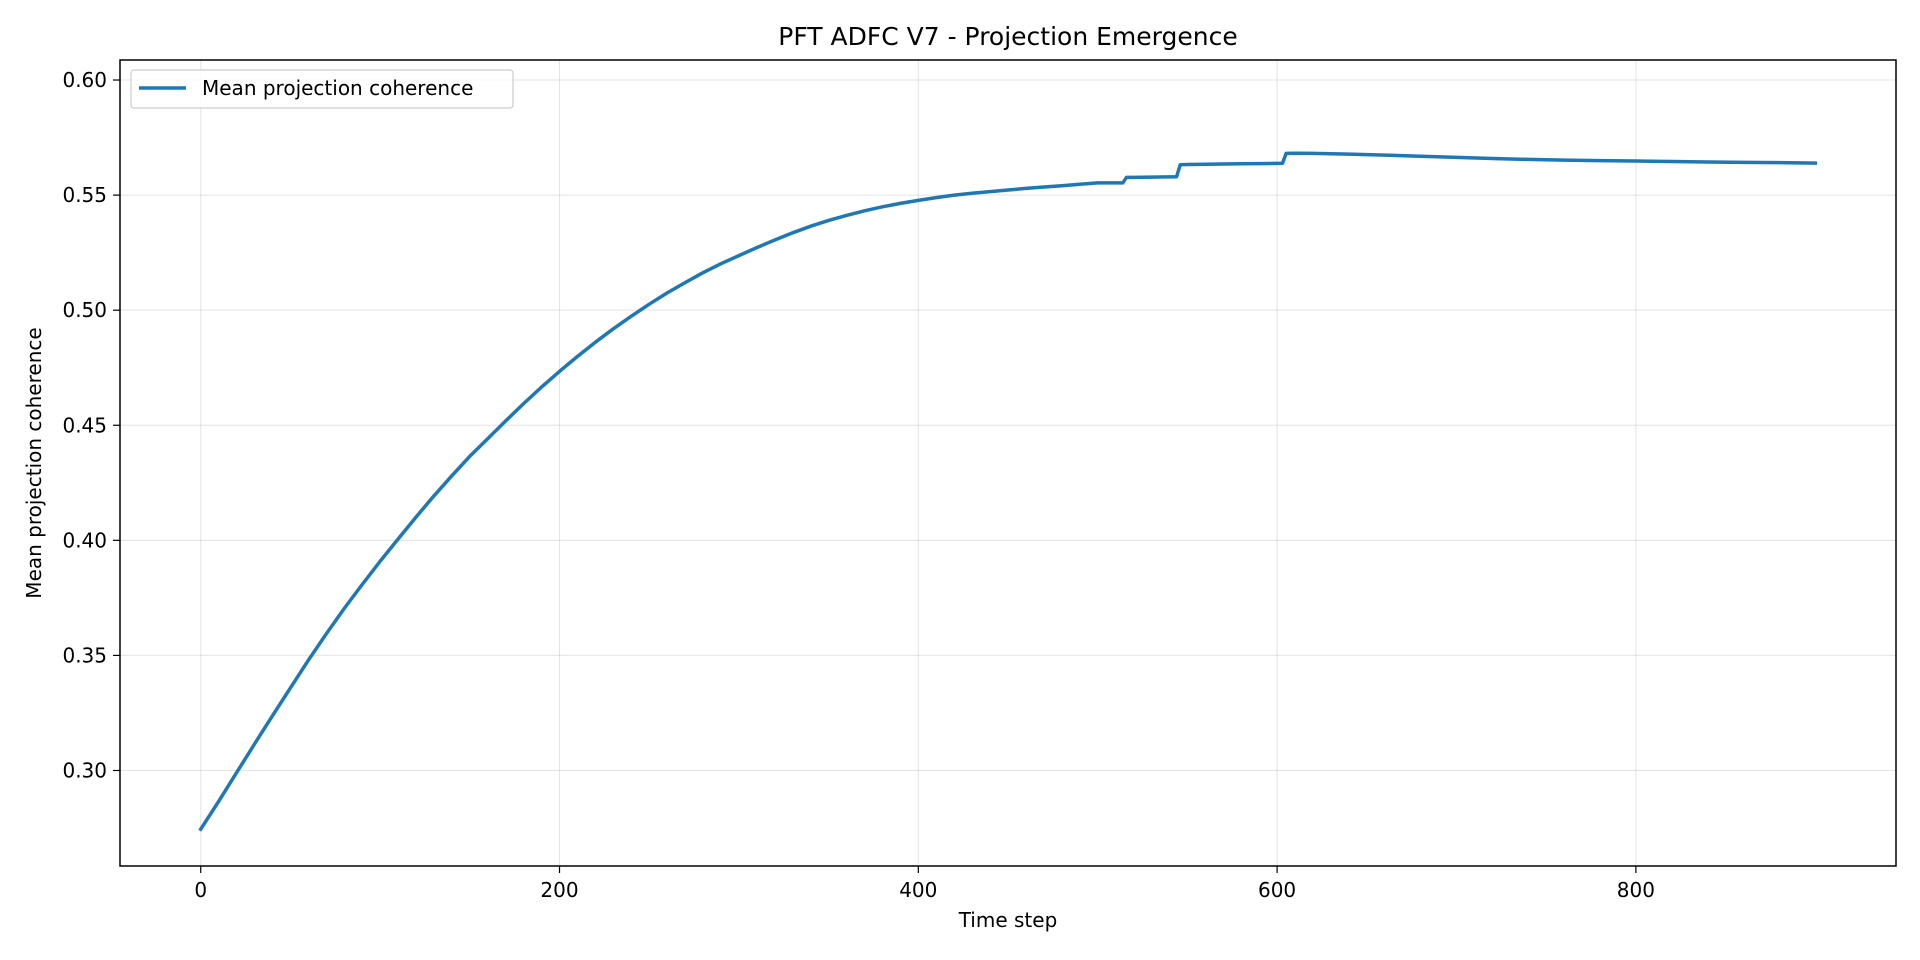 Image resolution: width=1920 pixels, height=960 pixels. What do you see at coordinates (84, 770) in the screenshot?
I see `y-tick-label: 0.30` at bounding box center [84, 770].